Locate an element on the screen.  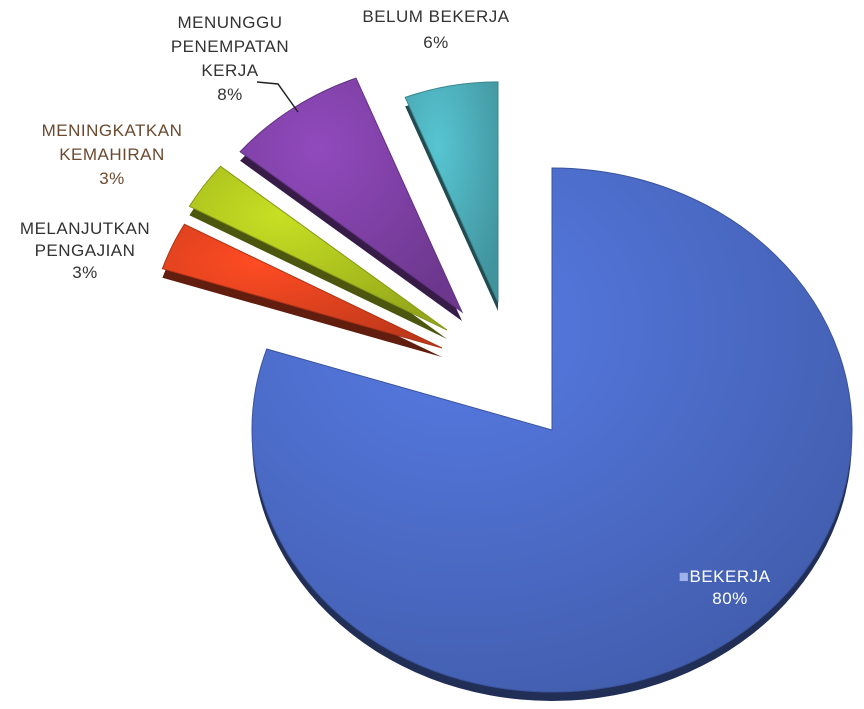
legend-marker-icon: ■ is located at coordinates (684, 576).